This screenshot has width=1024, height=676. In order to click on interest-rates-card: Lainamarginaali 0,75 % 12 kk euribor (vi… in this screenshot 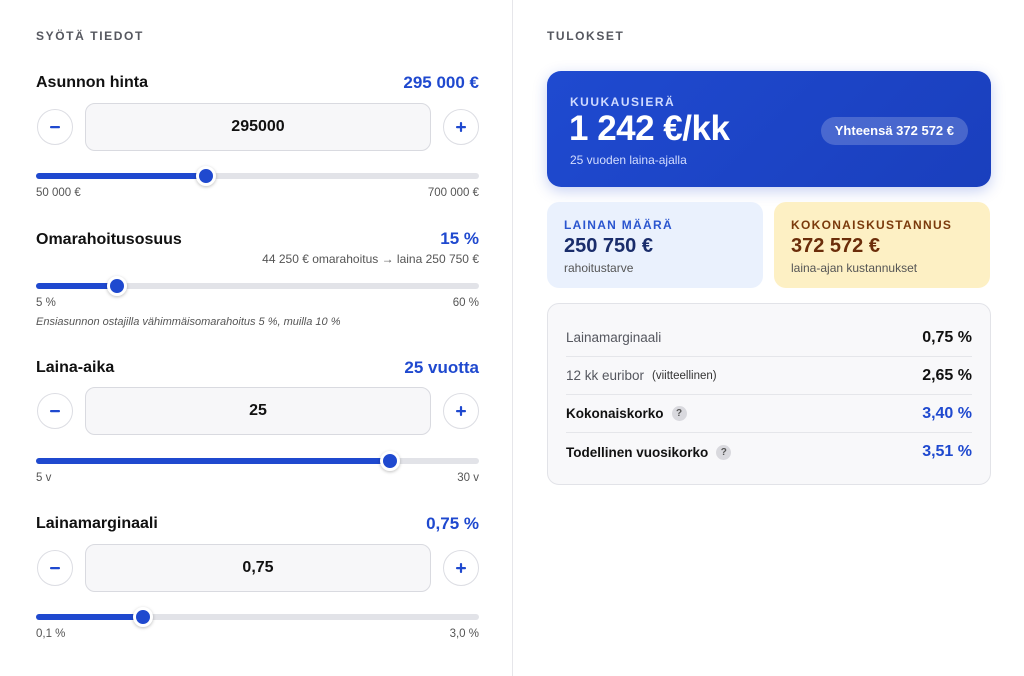, I will do `click(769, 394)`.